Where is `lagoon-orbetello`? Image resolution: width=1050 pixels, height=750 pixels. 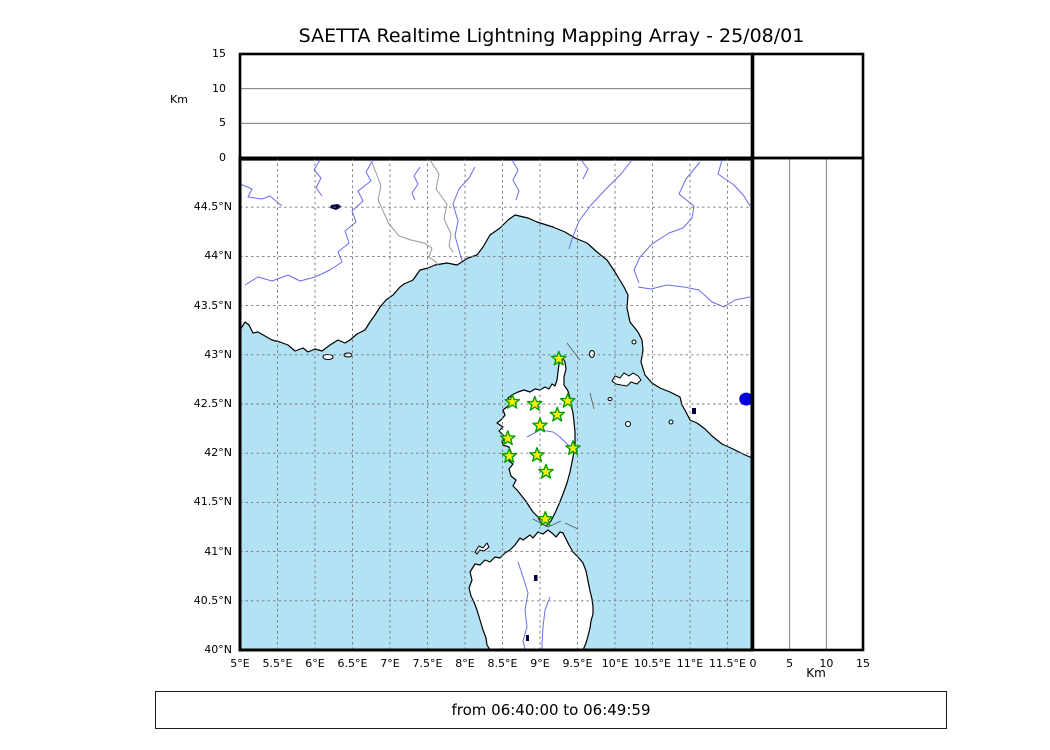
lagoon-orbetello is located at coordinates (694, 411).